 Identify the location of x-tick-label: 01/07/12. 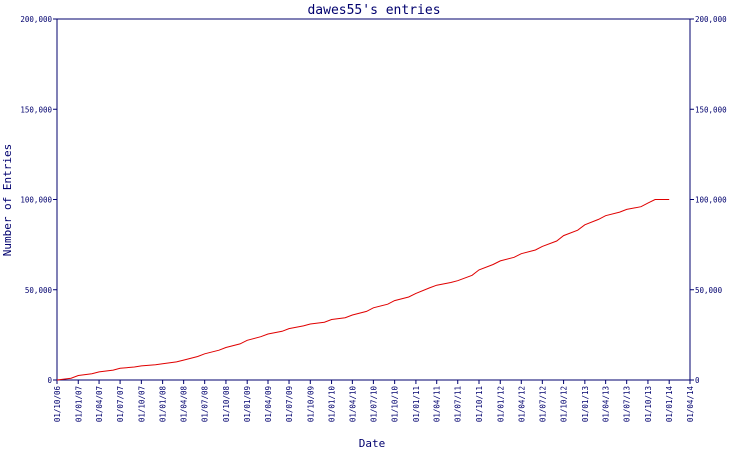
(542, 404).